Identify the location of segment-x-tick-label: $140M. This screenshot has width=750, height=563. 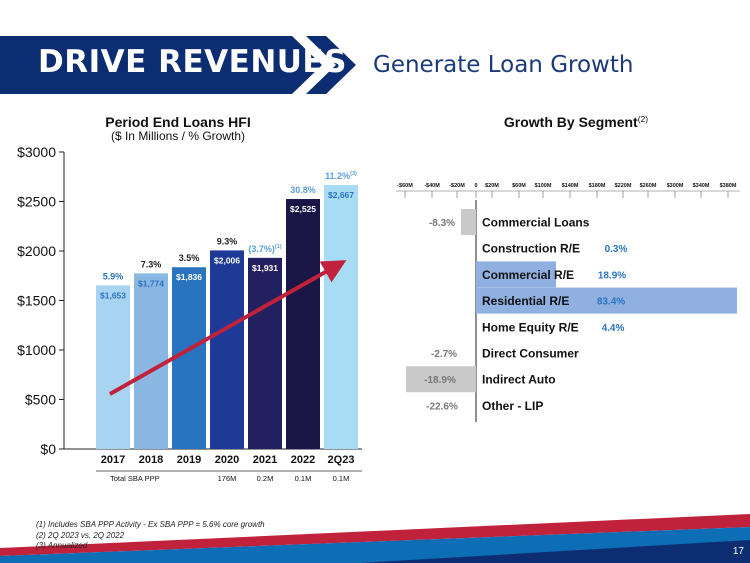
(570, 186).